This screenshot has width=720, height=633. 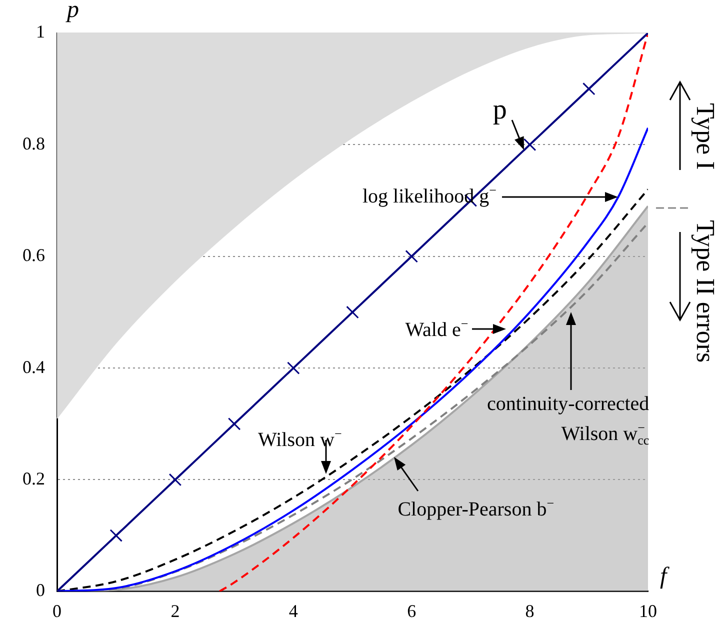 What do you see at coordinates (40, 32) in the screenshot?
I see `y-tick-label: 1` at bounding box center [40, 32].